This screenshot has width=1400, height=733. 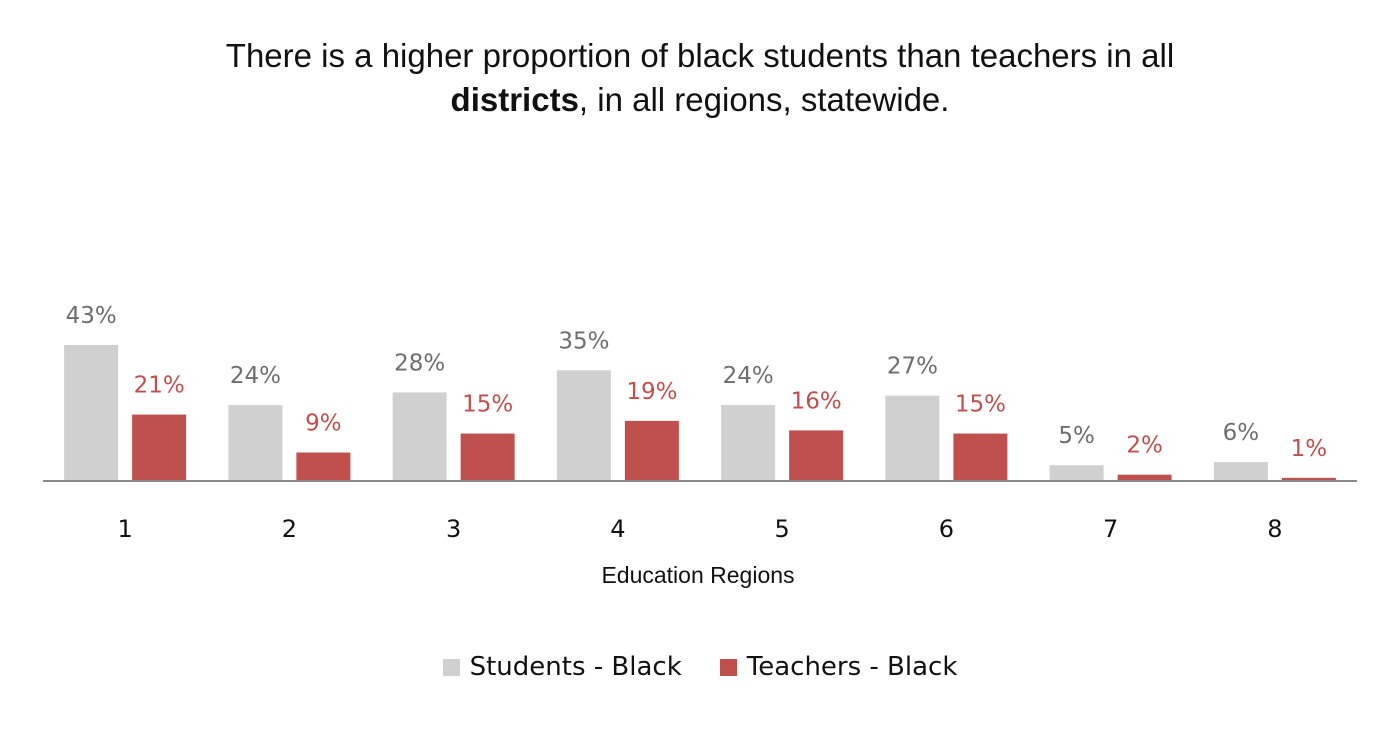 What do you see at coordinates (159, 386) in the screenshot?
I see `value-label-teachers-region-1: 21%` at bounding box center [159, 386].